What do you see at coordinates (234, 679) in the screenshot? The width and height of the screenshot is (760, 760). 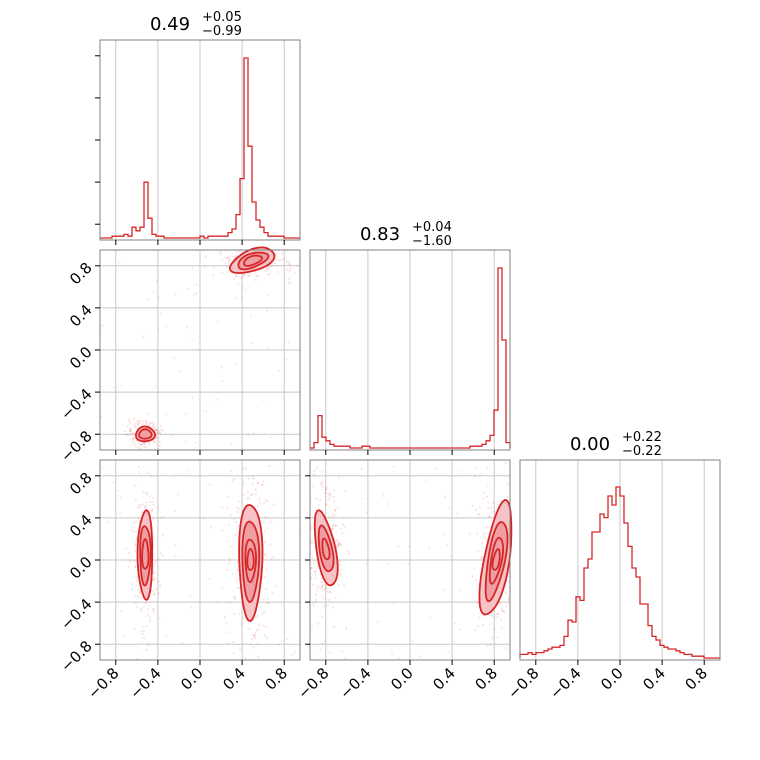 I see `x-tick-label: 0.4` at bounding box center [234, 679].